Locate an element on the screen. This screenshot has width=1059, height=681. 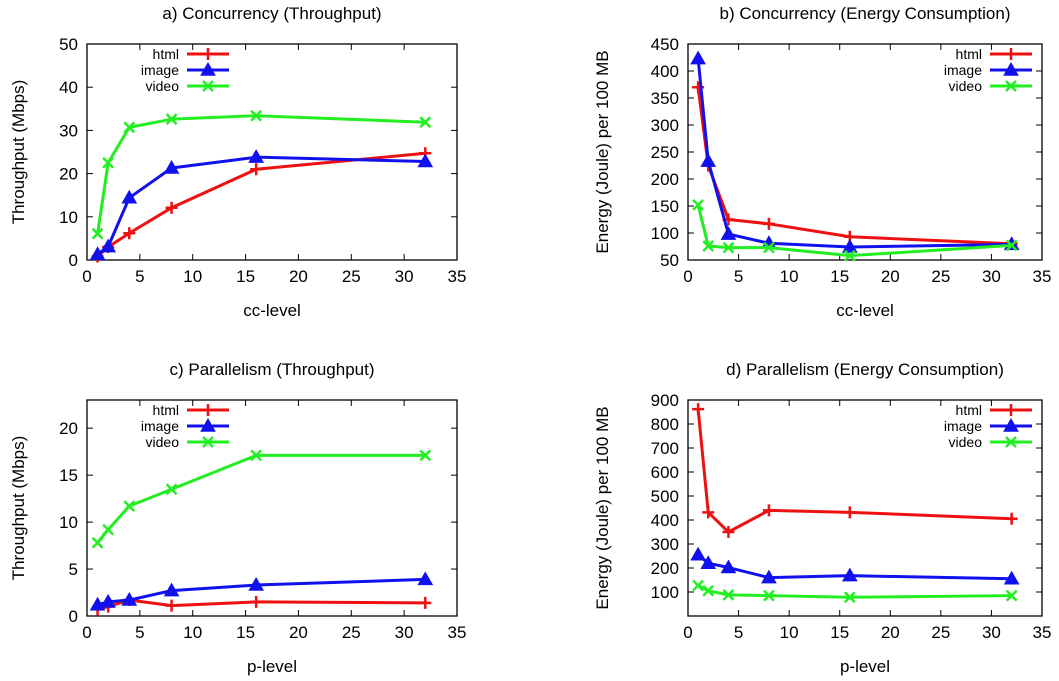
y-tick-label: 20 is located at coordinates (68, 428).